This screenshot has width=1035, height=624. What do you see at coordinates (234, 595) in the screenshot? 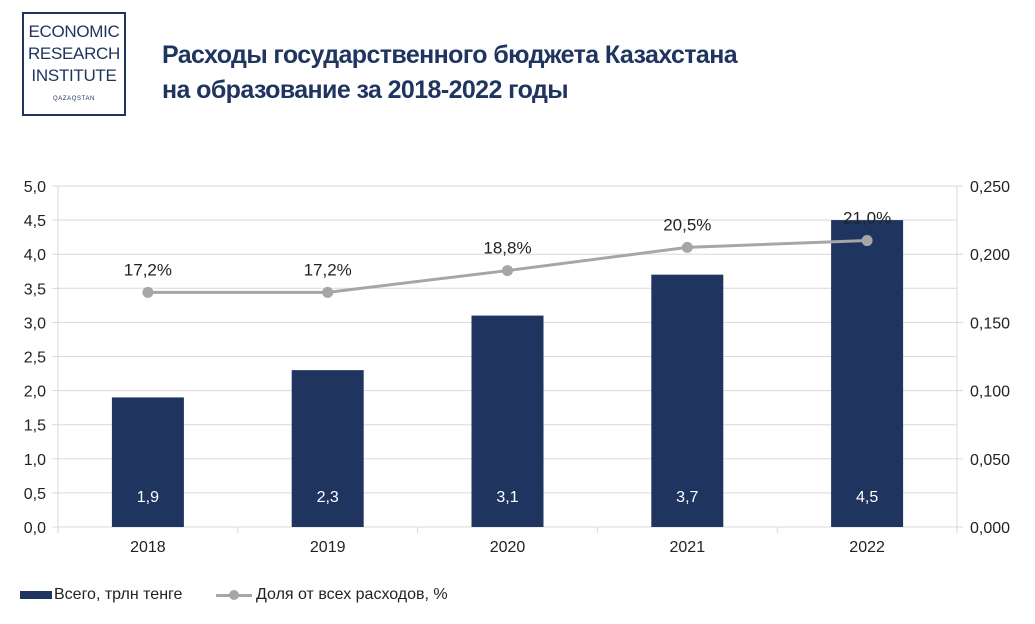
I see `legend-line-swatch` at bounding box center [234, 595].